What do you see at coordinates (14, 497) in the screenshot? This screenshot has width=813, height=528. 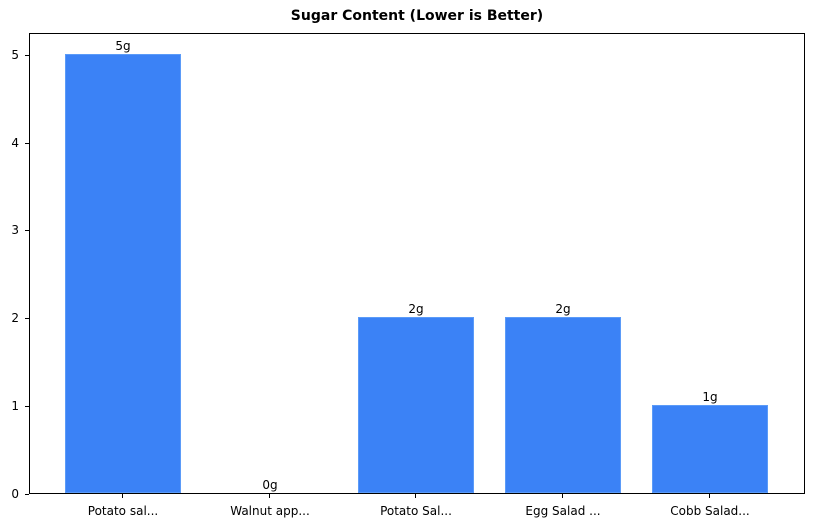 I see `y-tick: 0` at bounding box center [14, 497].